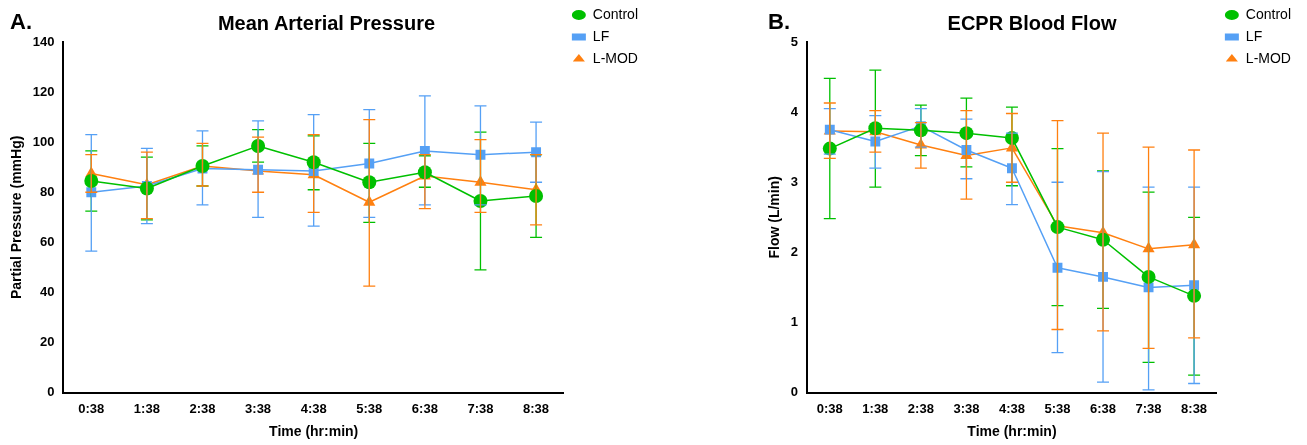 The image size is (1307, 445). Describe the element at coordinates (43, 41) in the screenshot. I see `y-tick-label: 140` at that location.